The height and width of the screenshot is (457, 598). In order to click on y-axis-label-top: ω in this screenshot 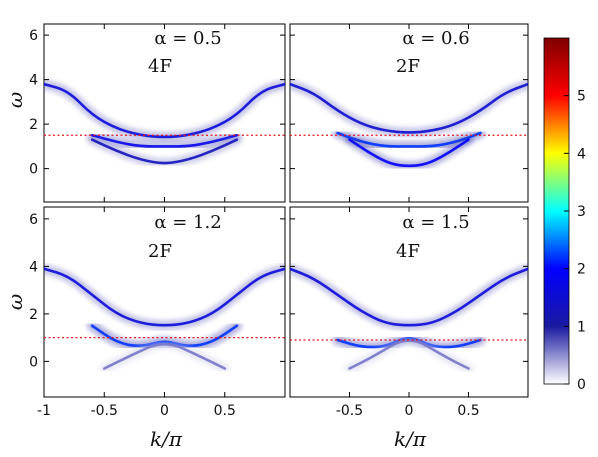, I will do `click(15, 100)`.